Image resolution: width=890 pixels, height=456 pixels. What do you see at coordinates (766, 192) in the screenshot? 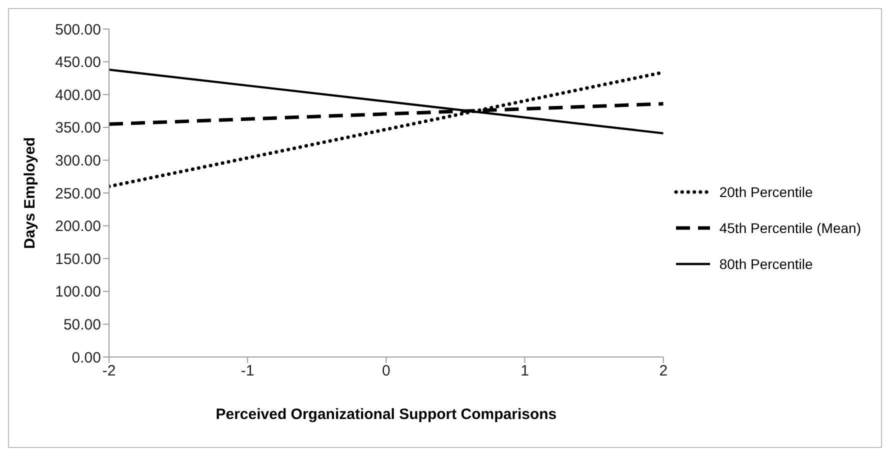
I see `legend-label: 20th Percentile` at bounding box center [766, 192].